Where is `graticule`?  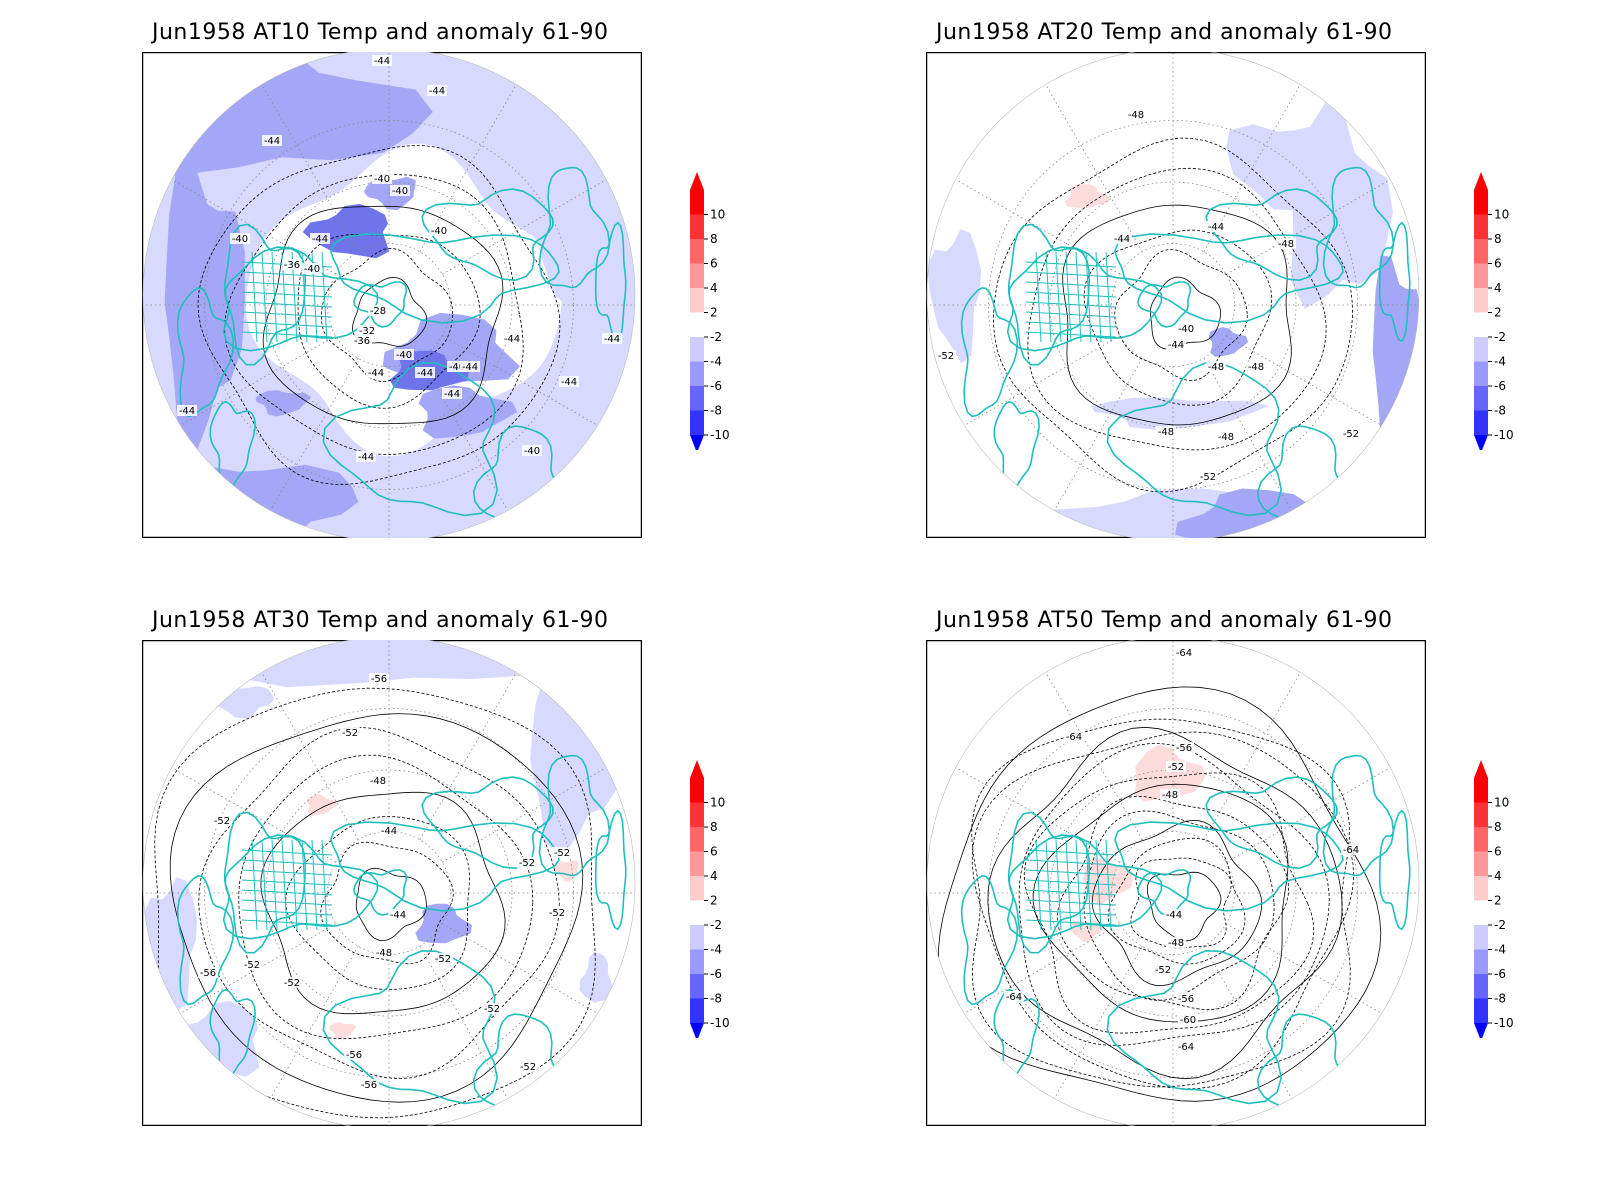
graticule is located at coordinates (1173, 883).